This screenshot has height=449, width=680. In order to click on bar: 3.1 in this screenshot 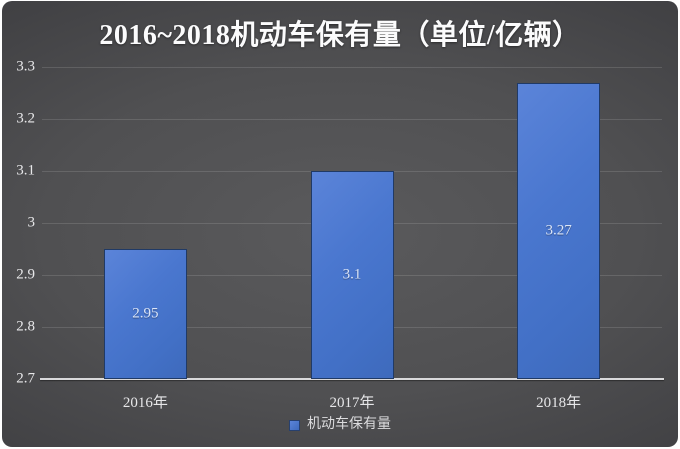, I will do `click(352, 275)`.